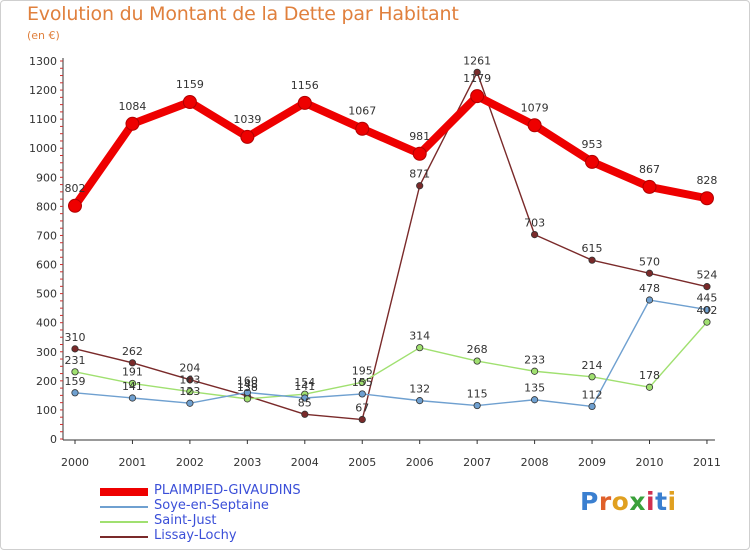 This screenshot has width=750, height=550. What do you see at coordinates (477, 349) in the screenshot?
I see `data-label: 268` at bounding box center [477, 349].